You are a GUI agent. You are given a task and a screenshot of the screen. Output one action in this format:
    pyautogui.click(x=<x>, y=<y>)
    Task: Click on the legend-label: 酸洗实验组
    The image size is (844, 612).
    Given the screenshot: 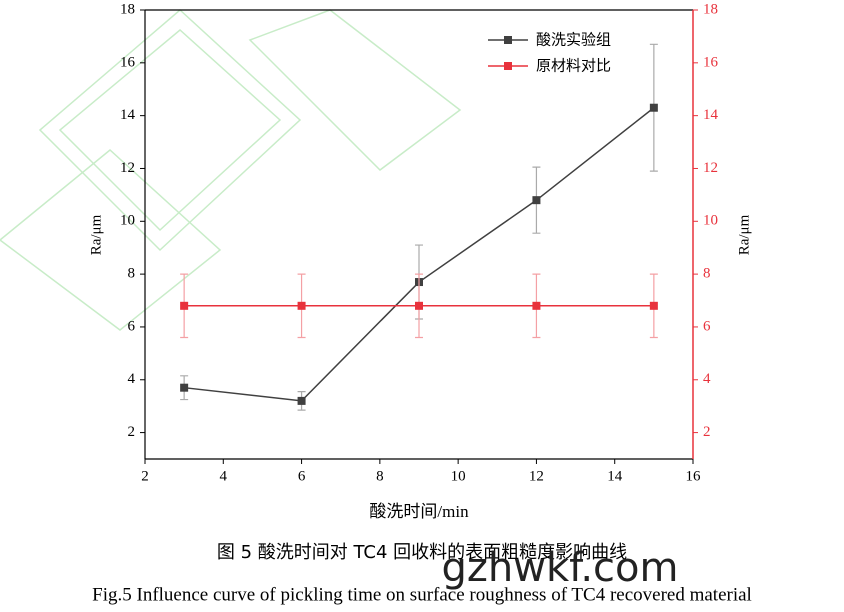 What is the action you would take?
    pyautogui.click(x=573, y=40)
    